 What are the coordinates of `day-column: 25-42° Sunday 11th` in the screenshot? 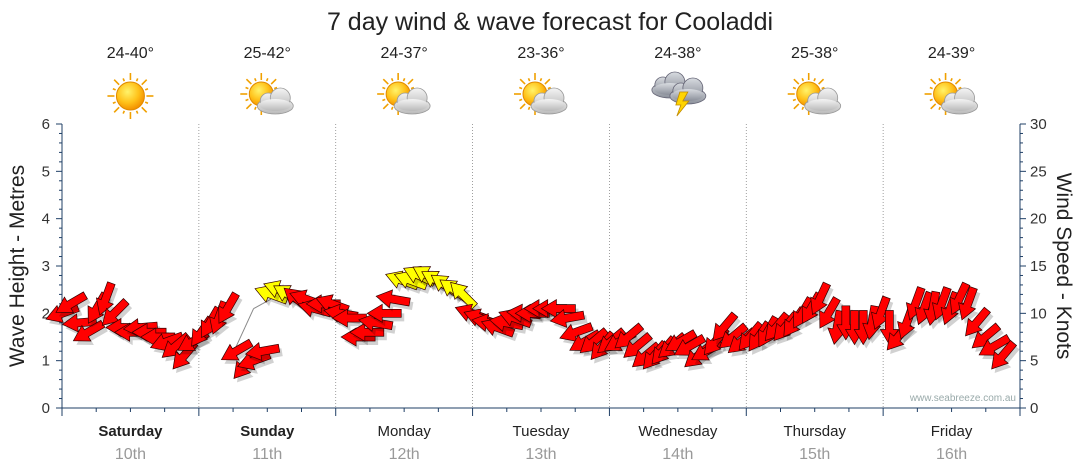 It's located at (267, 254).